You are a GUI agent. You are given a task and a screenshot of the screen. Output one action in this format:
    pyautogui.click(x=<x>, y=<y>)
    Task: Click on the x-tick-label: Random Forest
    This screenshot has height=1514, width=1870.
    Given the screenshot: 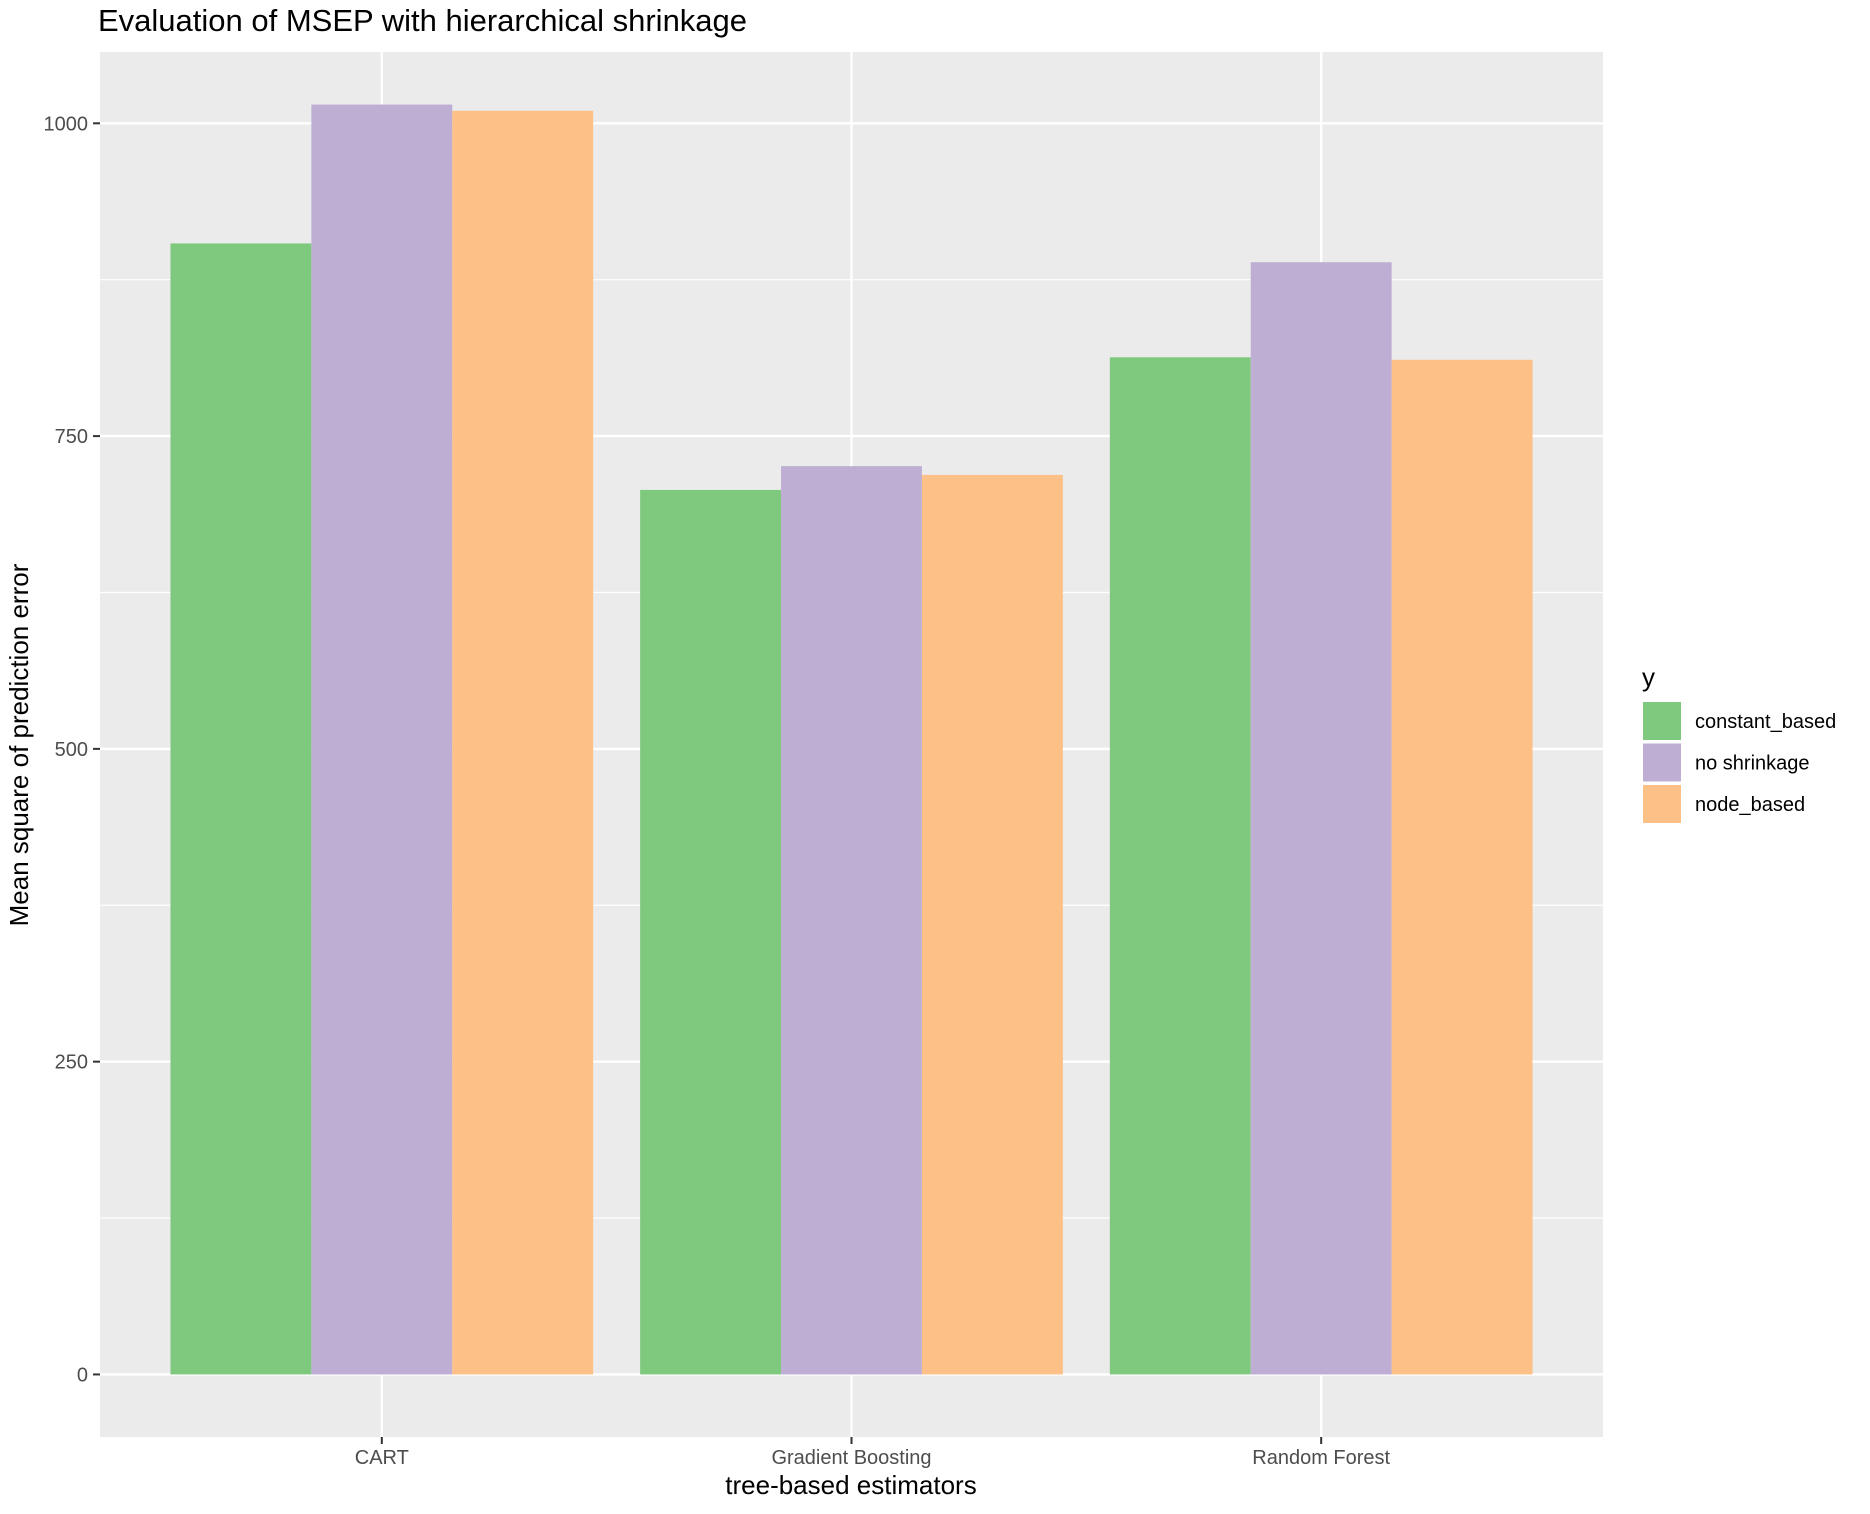 What is the action you would take?
    pyautogui.click(x=1321, y=1458)
    